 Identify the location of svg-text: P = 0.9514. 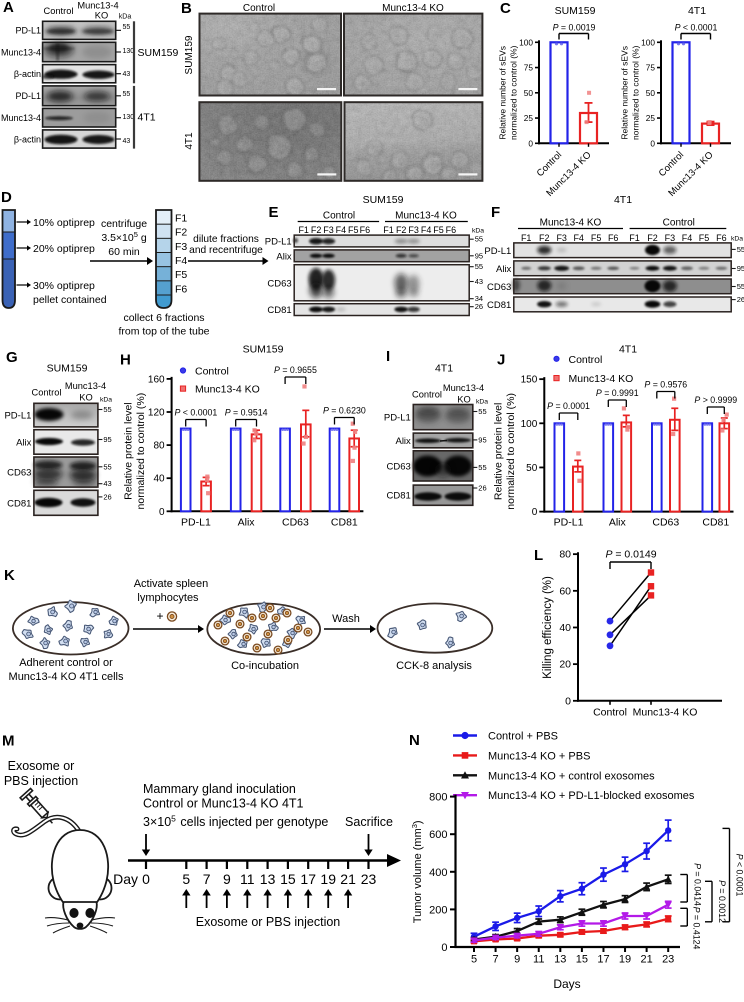
(246, 413).